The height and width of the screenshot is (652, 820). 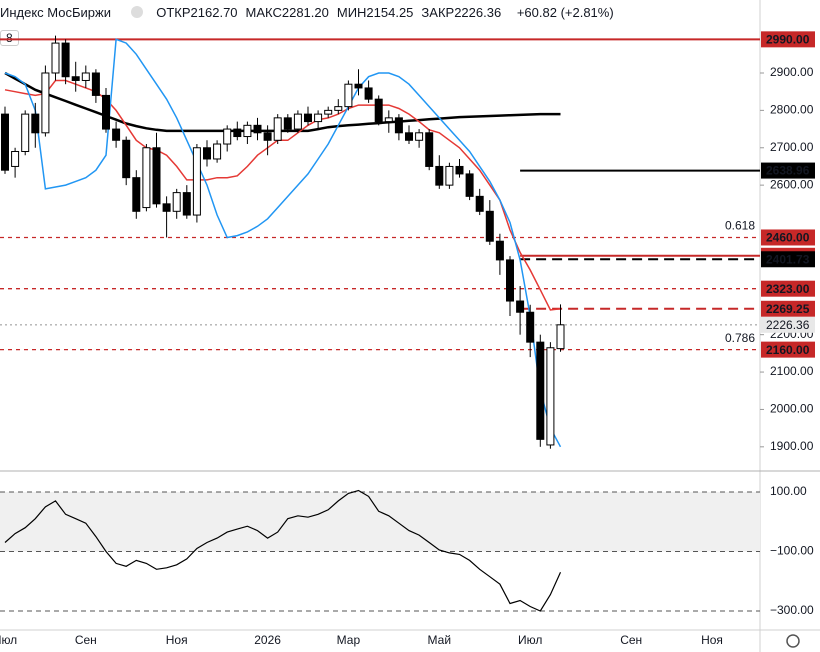 I want to click on y-tick-label: 2900.00, so click(x=792, y=72).